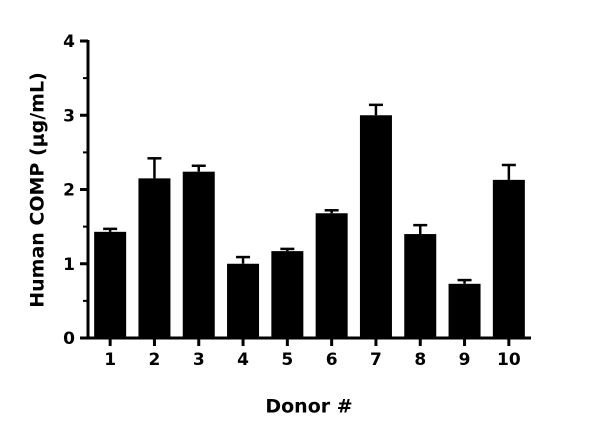 Image resolution: width=600 pixels, height=440 pixels. I want to click on y-tick-label: 3, so click(69, 116).